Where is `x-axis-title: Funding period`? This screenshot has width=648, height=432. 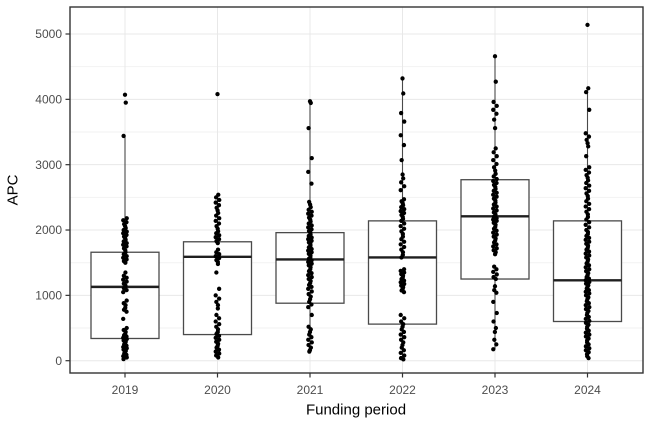
x-axis-title: Funding period is located at coordinates (356, 410).